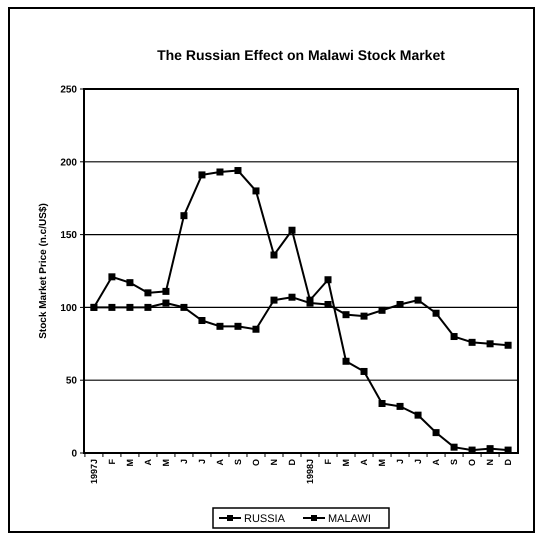 The image size is (544, 543). Describe the element at coordinates (74, 454) in the screenshot. I see `y-tick-label: 0` at that location.